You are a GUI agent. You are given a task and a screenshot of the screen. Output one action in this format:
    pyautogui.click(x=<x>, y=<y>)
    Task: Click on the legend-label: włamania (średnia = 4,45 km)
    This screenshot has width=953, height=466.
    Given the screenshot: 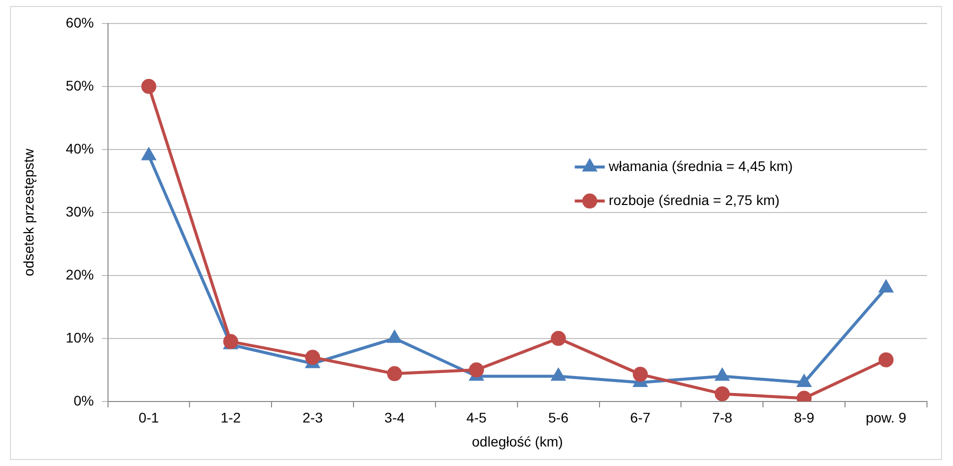 What is the action you would take?
    pyautogui.click(x=700, y=166)
    